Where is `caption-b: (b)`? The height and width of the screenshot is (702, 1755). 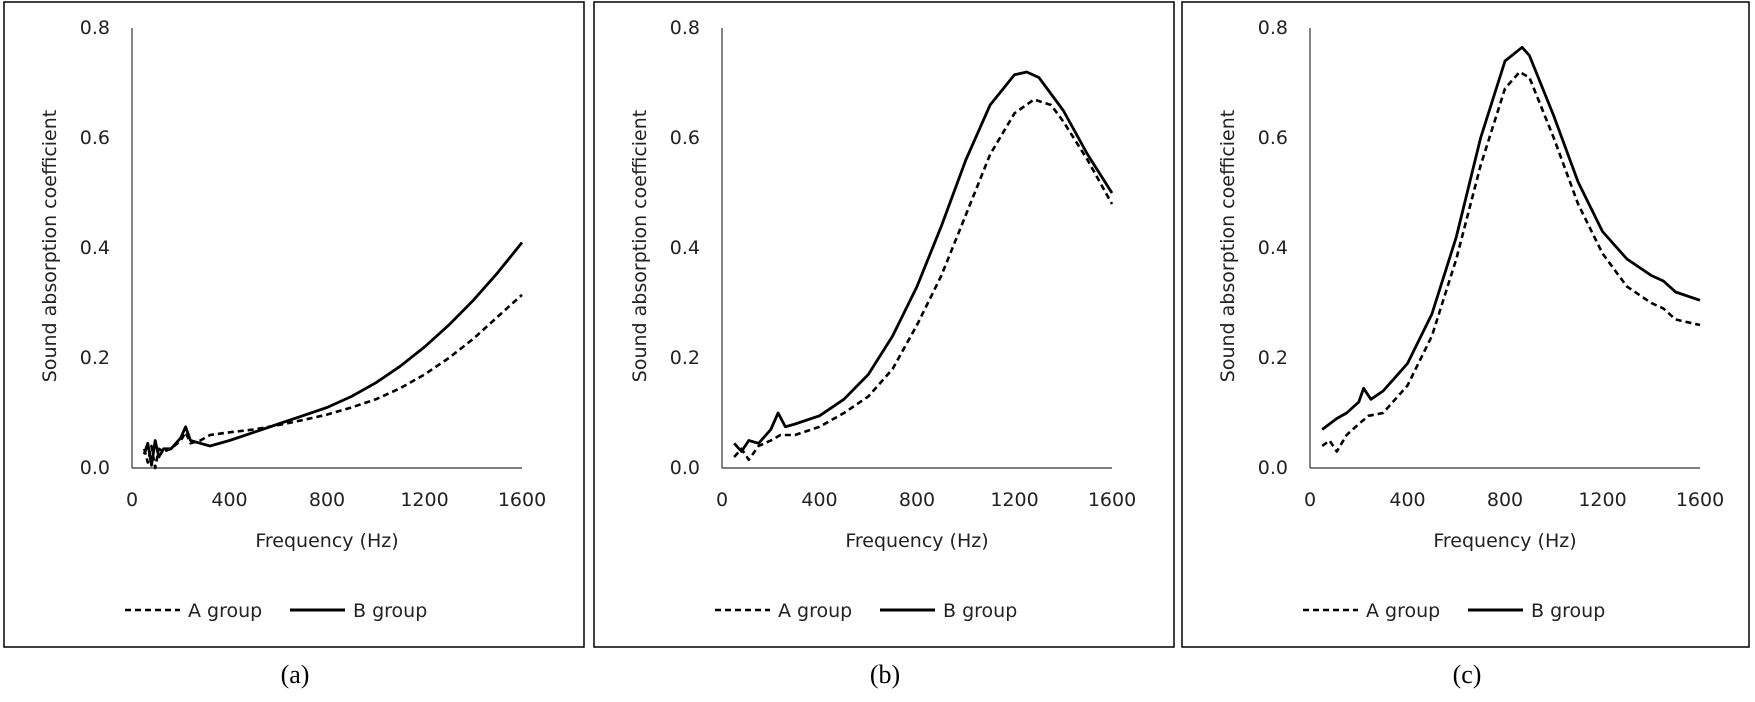
caption-b: (b) is located at coordinates (885, 674).